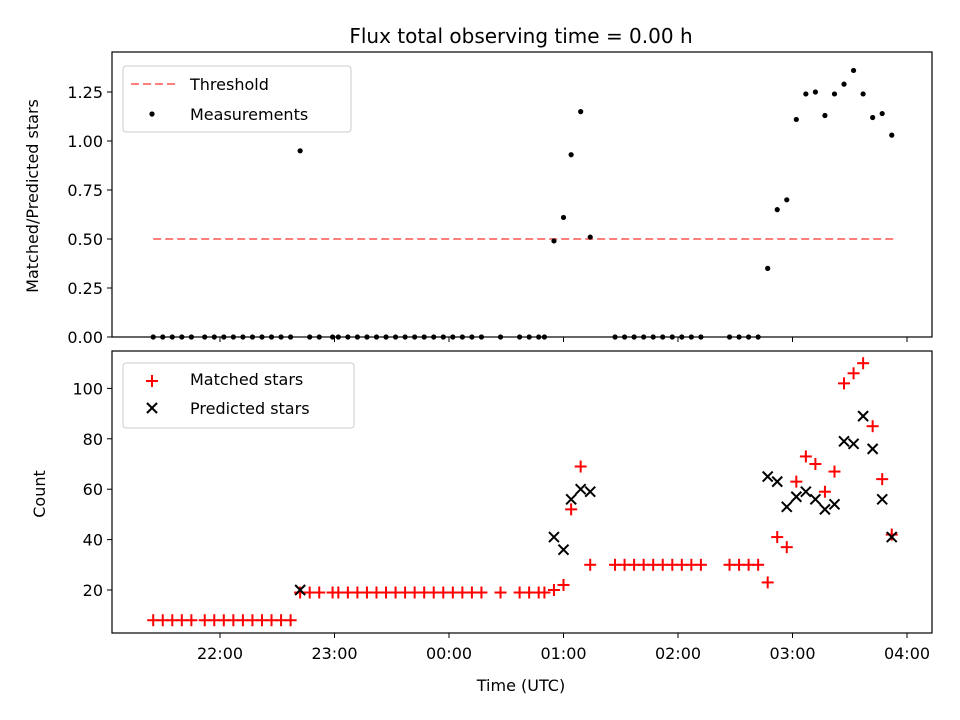 This screenshot has width=960, height=720. What do you see at coordinates (229, 84) in the screenshot?
I see `threshold-legend-label: Threshold` at bounding box center [229, 84].